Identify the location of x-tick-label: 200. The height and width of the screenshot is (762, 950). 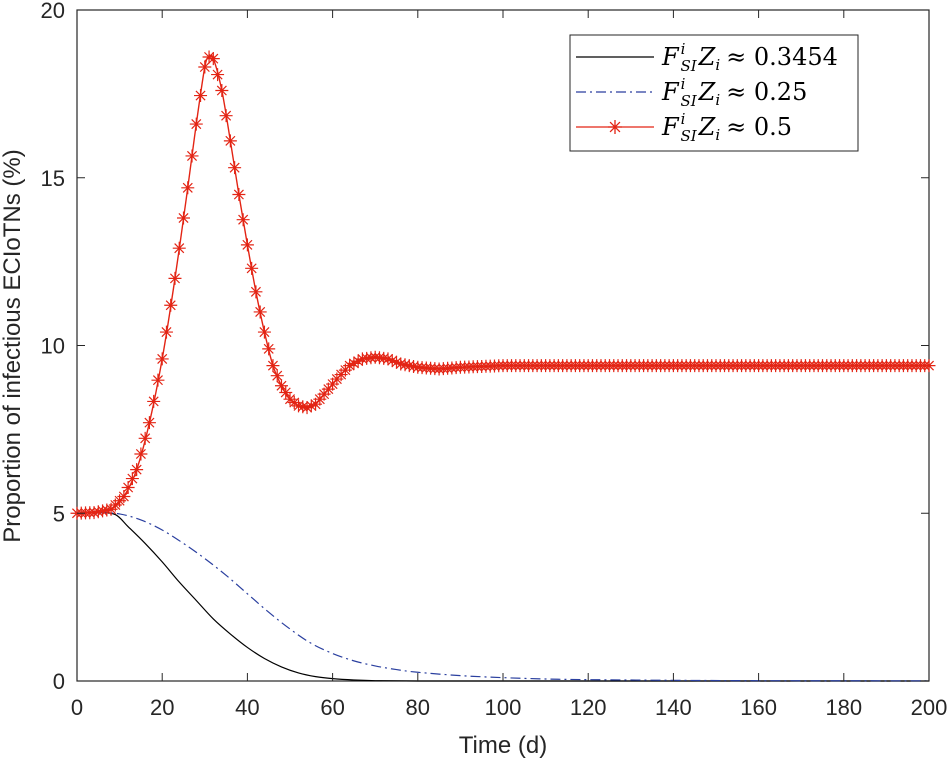
(929, 707).